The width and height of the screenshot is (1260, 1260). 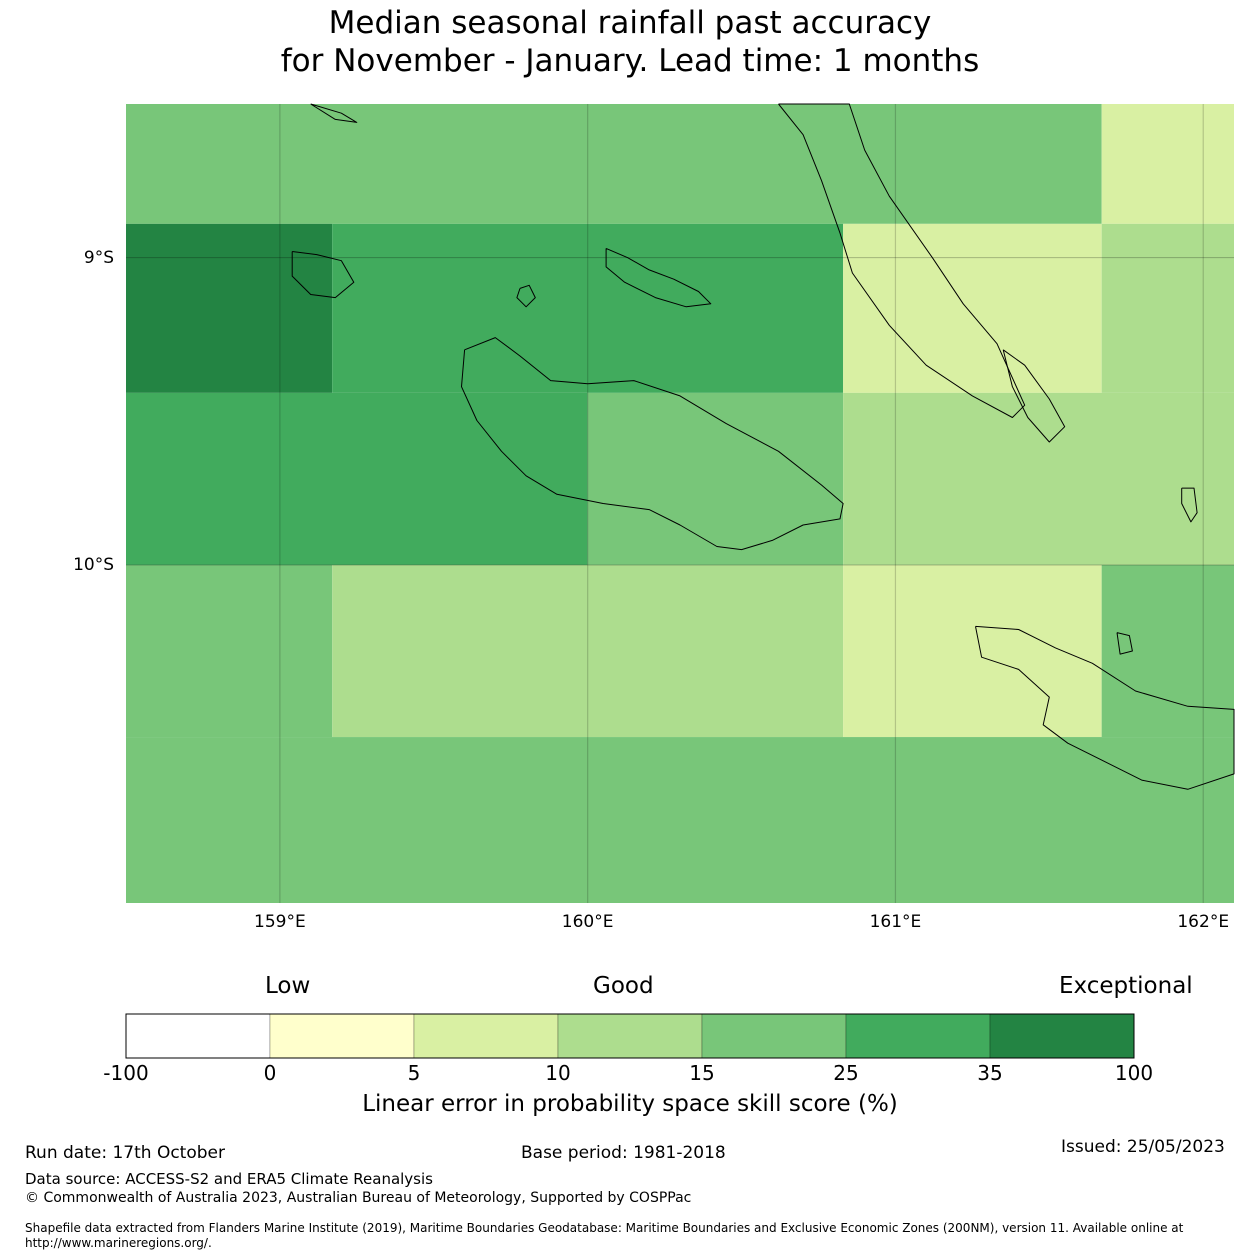 I want to click on coastline-russell-islands, so click(x=323, y=275).